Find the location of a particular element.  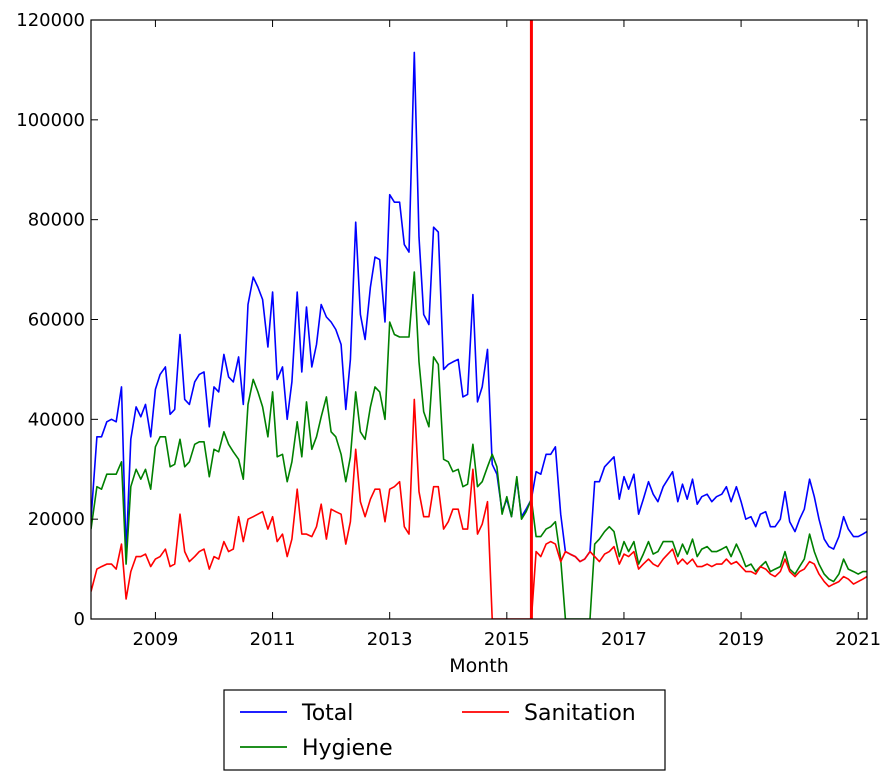

legend-box is located at coordinates (444, 730).